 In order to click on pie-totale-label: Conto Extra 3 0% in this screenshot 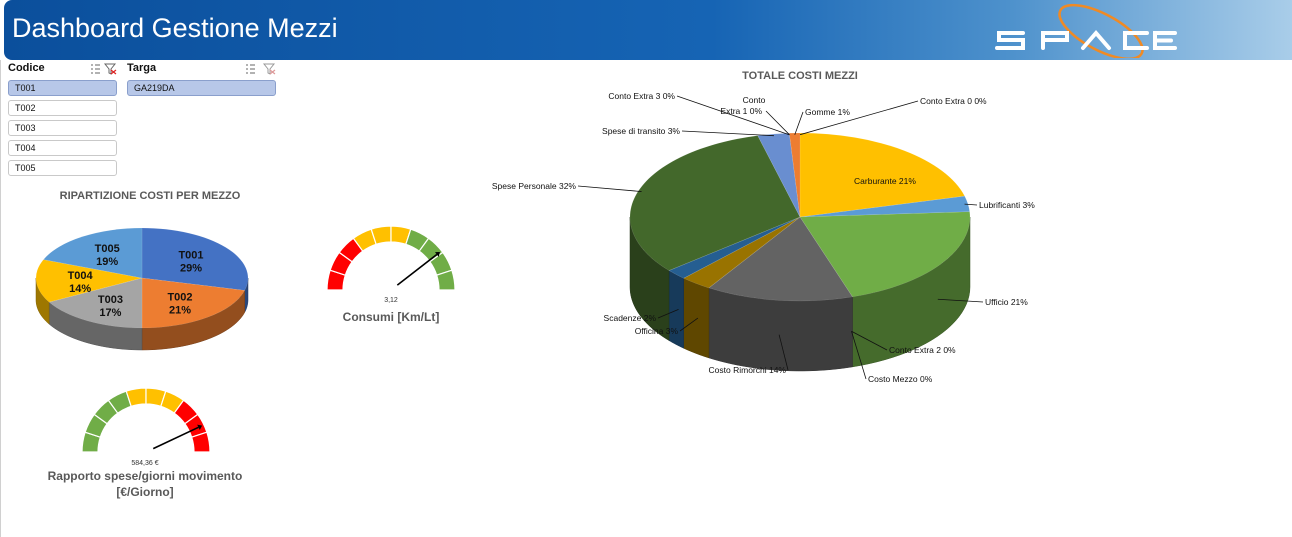, I will do `click(641, 96)`.